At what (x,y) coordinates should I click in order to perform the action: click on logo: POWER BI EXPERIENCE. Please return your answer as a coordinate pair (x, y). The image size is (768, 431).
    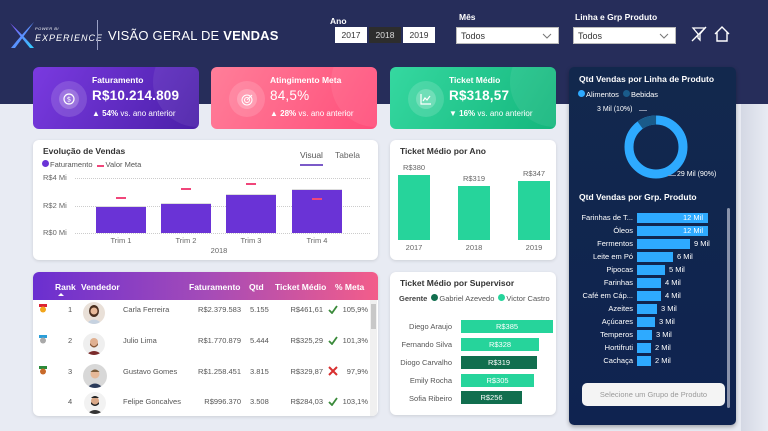
    Looking at the image, I should click on (55, 36).